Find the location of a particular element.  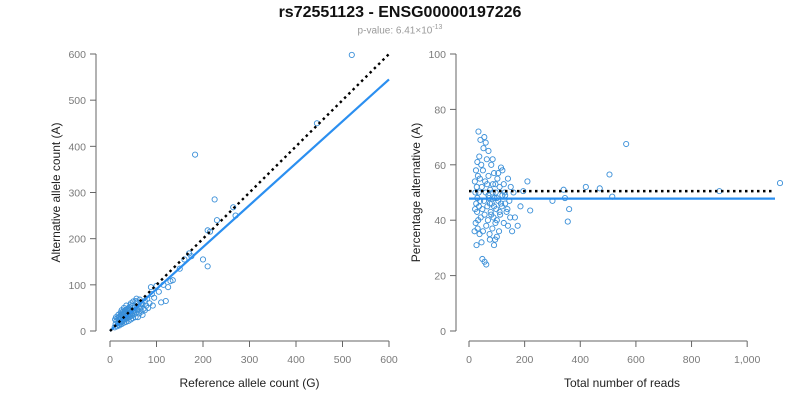

x-tick-label: 100 is located at coordinates (157, 360).